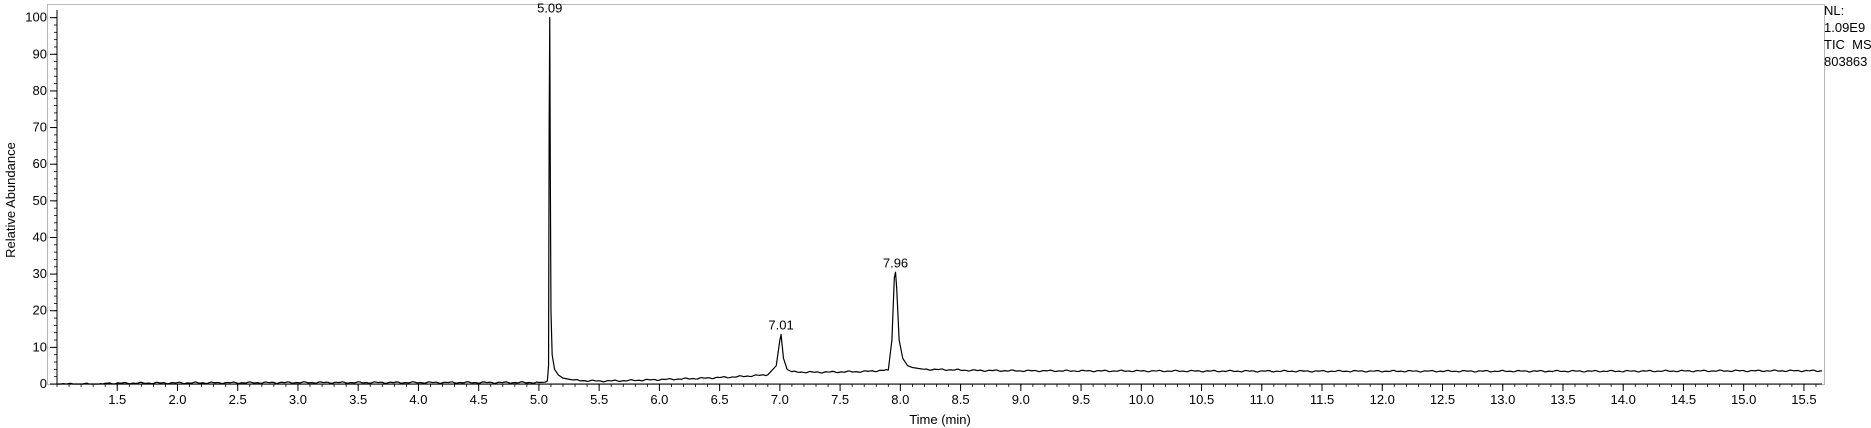 The image size is (1871, 428). I want to click on x-axis-title: Time (min), so click(940, 419).